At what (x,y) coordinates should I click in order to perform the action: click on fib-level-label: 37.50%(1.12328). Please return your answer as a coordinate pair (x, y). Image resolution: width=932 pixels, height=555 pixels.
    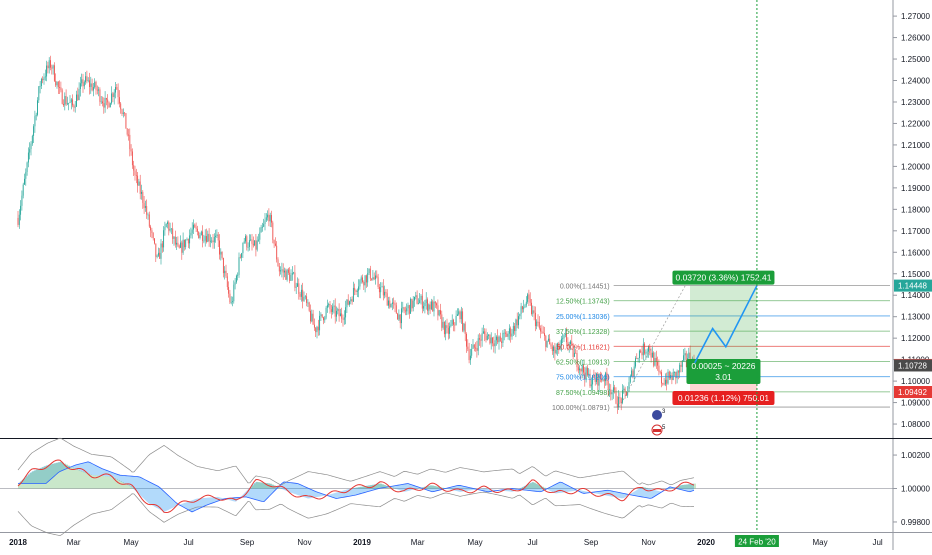
    Looking at the image, I should click on (583, 332).